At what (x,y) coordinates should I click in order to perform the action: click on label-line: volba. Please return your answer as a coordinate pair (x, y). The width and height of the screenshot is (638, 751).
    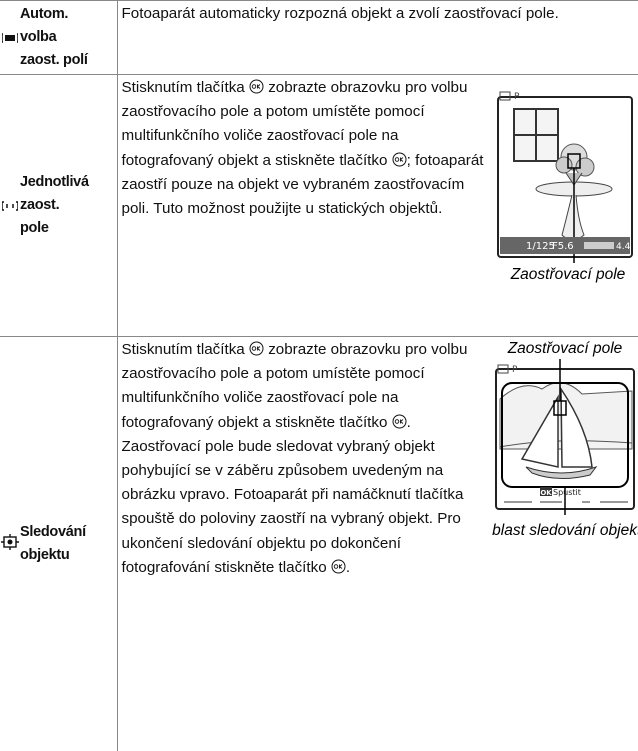
    Looking at the image, I should click on (68, 37).